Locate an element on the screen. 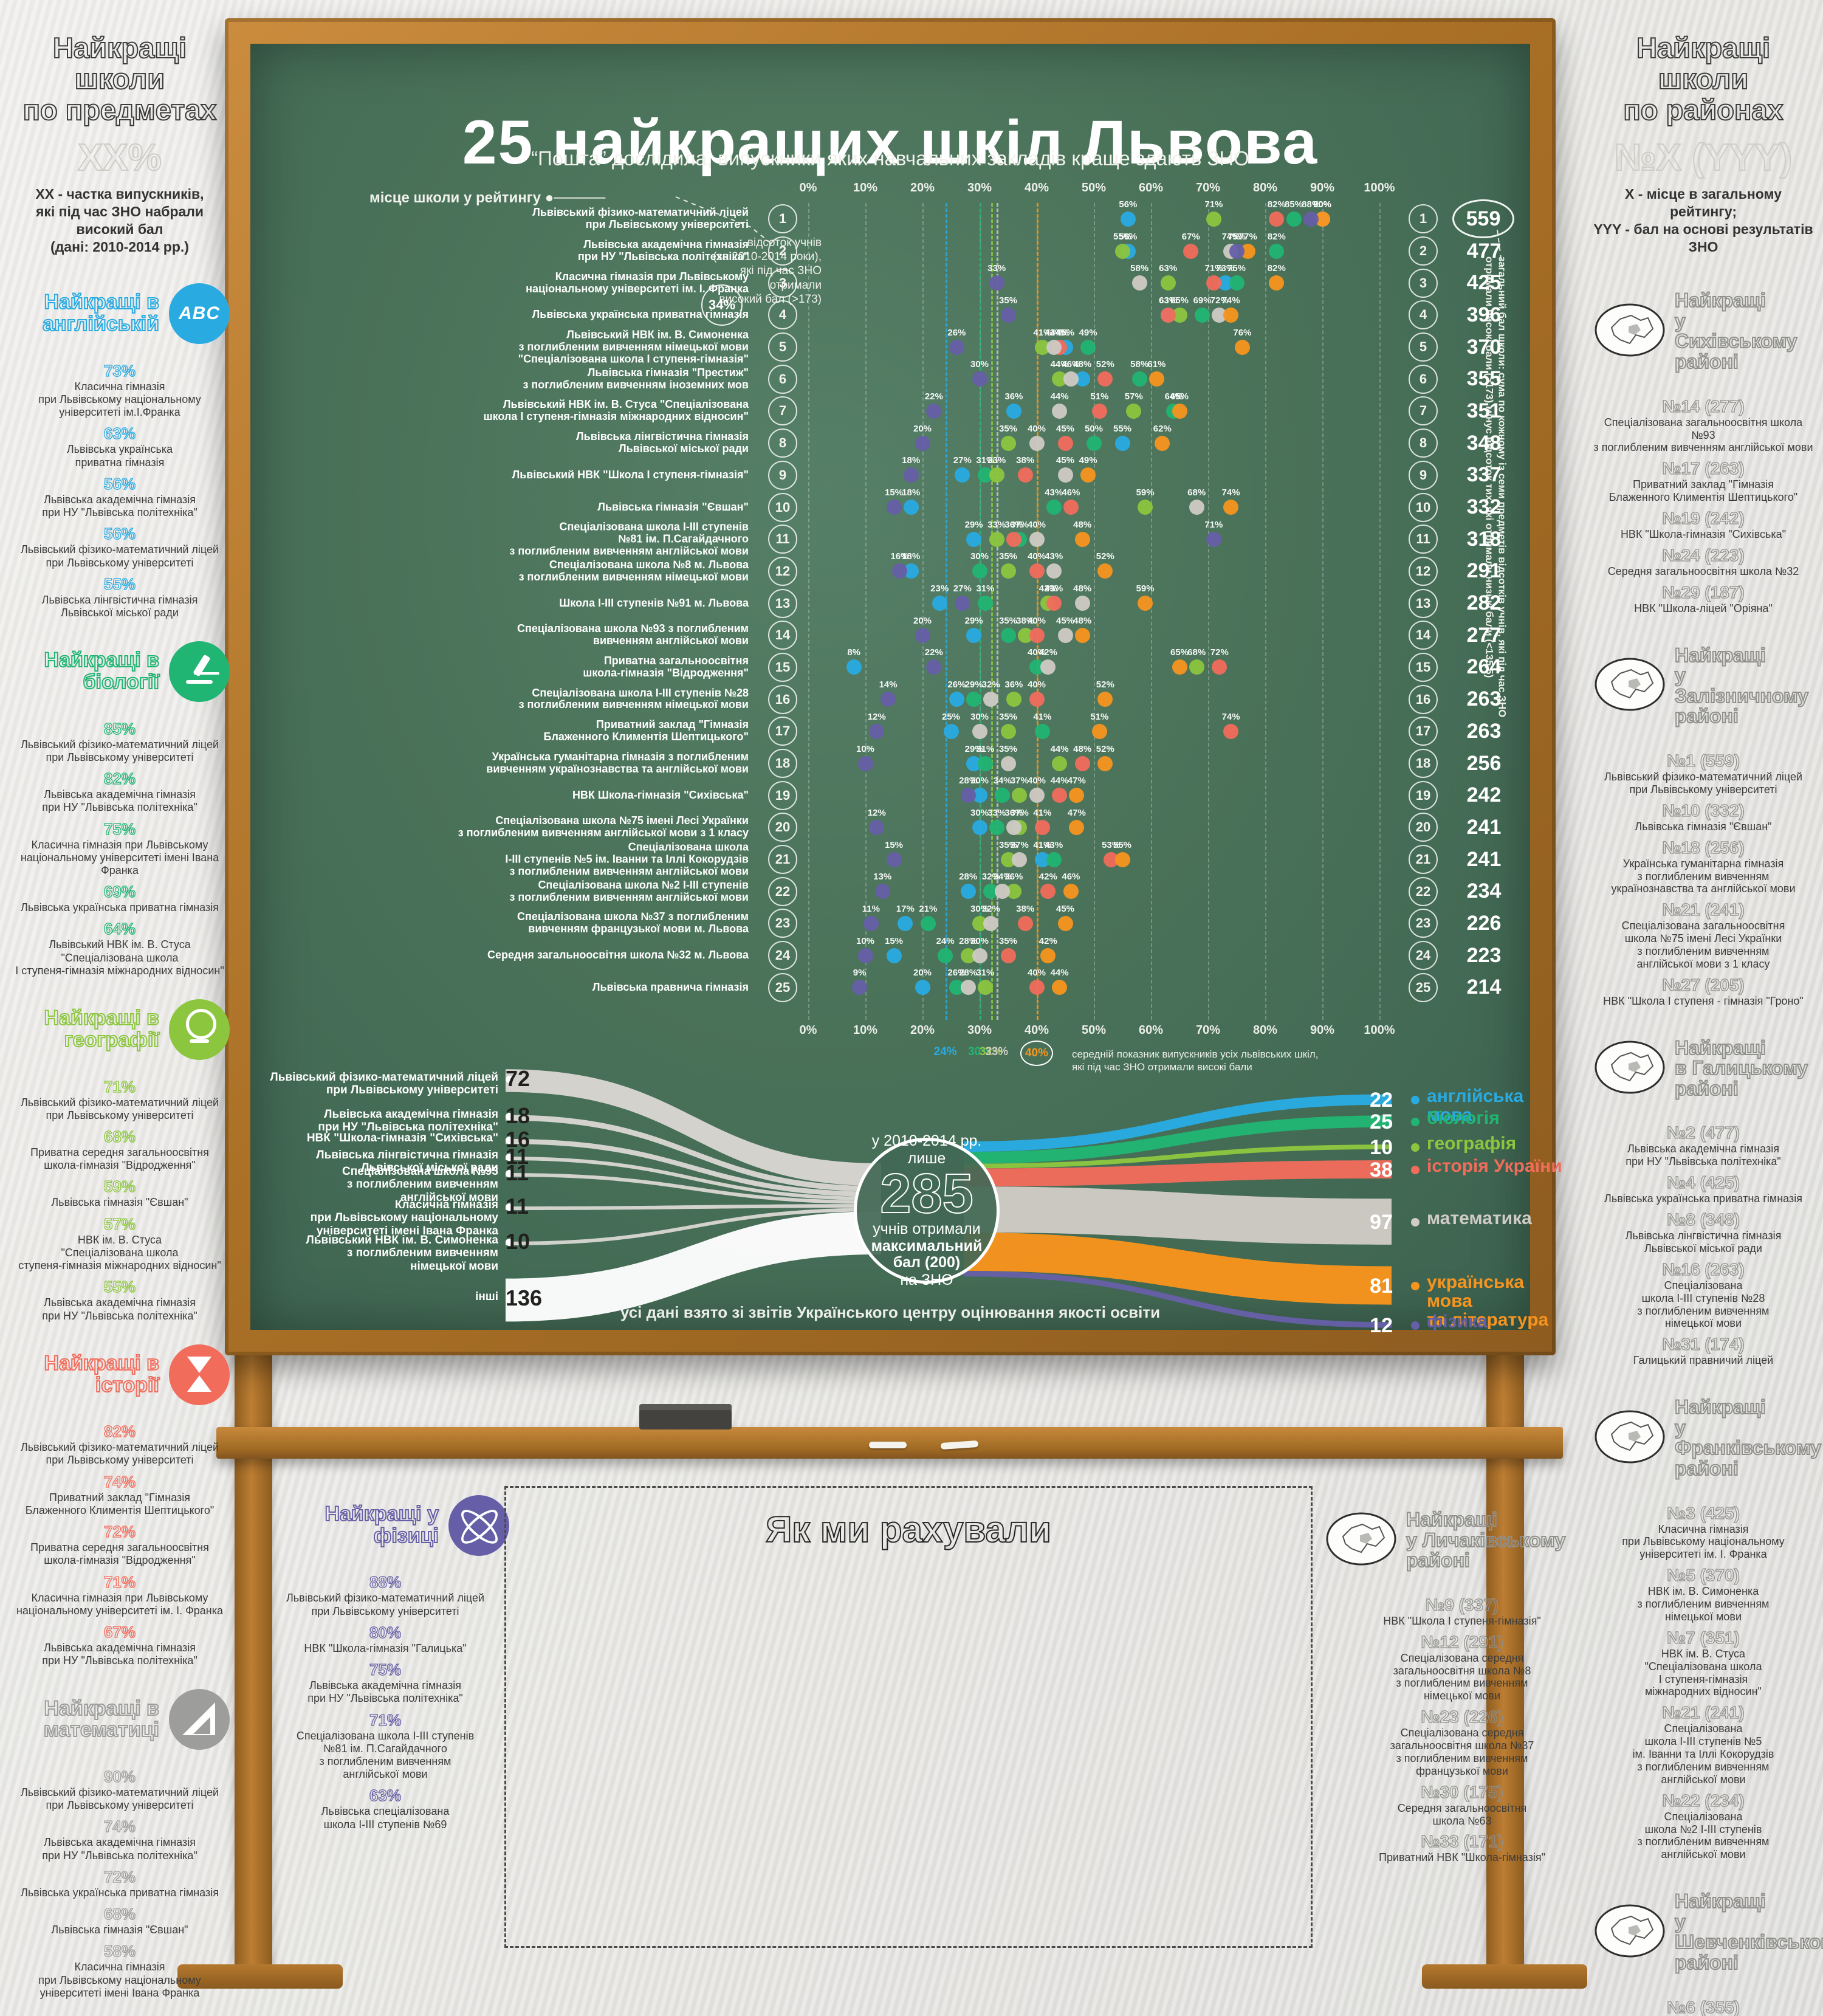  dot-value-label: 44% is located at coordinates (1060, 781).